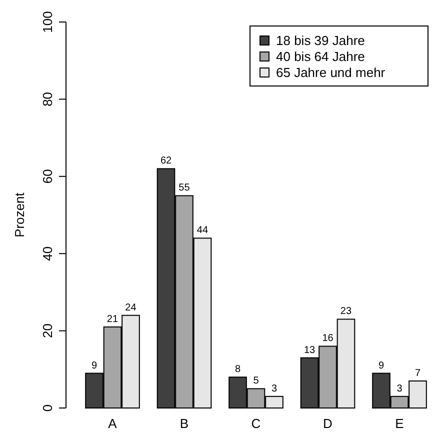 The width and height of the screenshot is (432, 434). I want to click on legend-label: 18 bis 39 Jahre, so click(320, 40).